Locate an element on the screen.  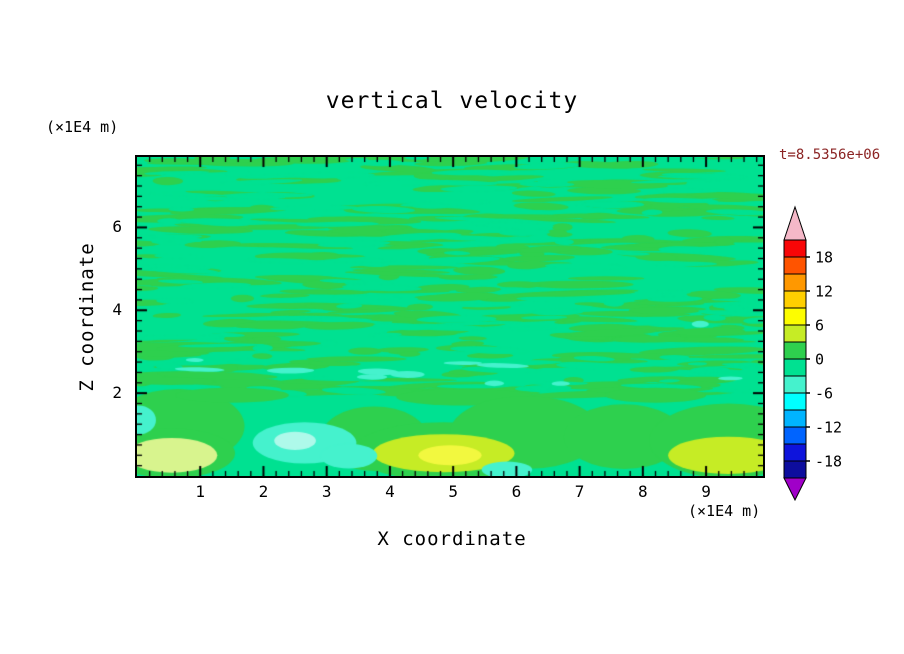
x-tick-label: 2 is located at coordinates (263, 491).